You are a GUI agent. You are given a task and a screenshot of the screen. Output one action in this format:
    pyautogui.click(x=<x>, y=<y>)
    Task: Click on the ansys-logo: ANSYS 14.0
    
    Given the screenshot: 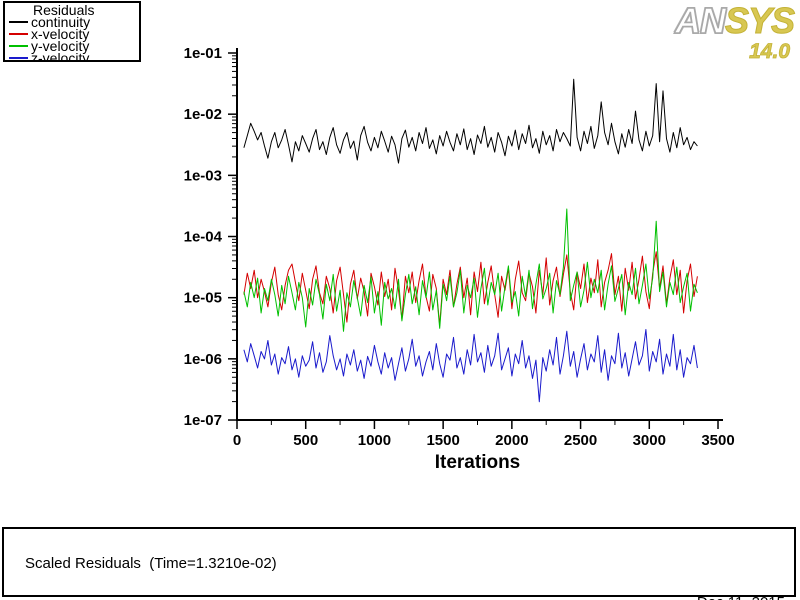 What is the action you would take?
    pyautogui.click(x=734, y=31)
    